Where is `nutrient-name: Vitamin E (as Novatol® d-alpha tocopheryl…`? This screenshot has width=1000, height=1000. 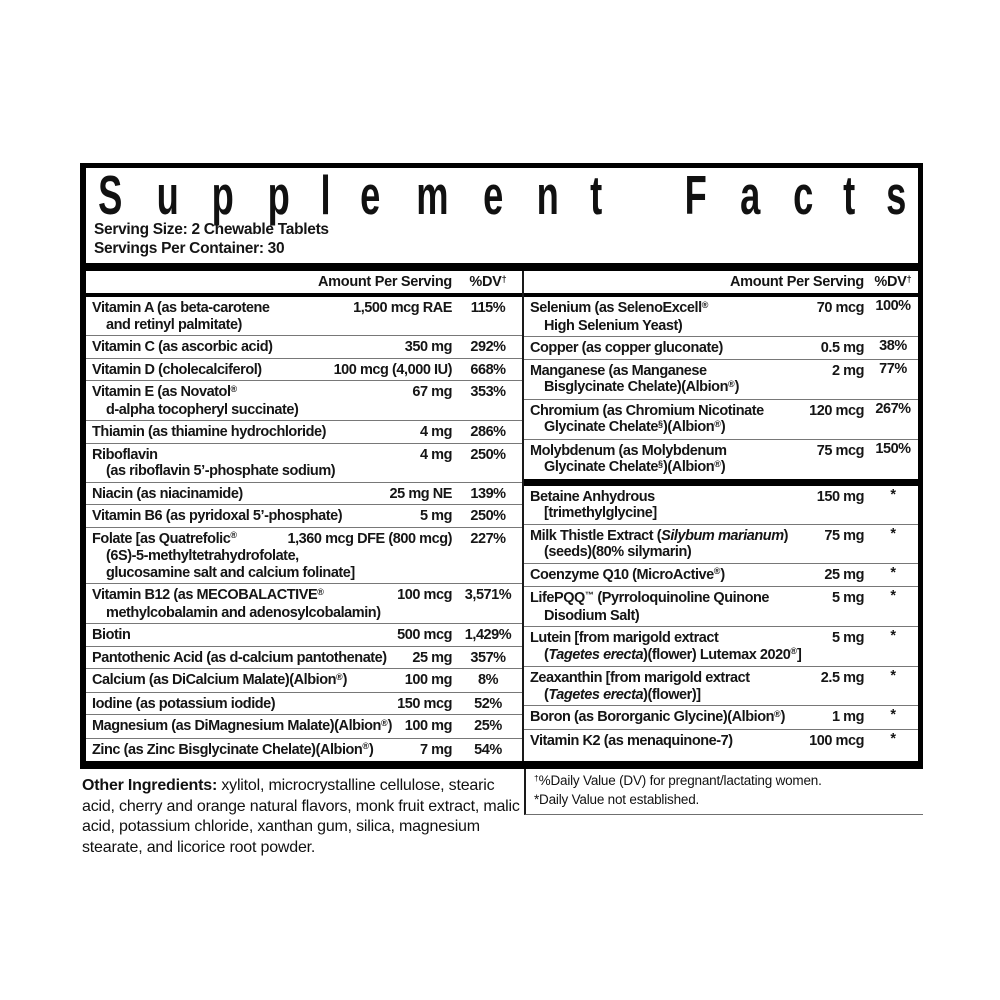 nutrient-name: Vitamin E (as Novatol® d-alpha tocopheryl… is located at coordinates (307, 401).